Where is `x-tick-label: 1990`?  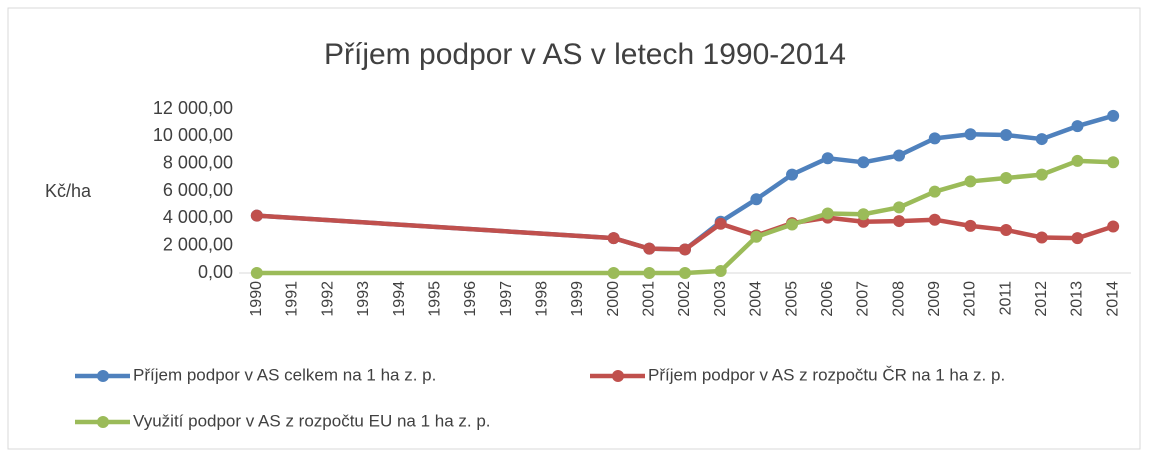 x-tick-label: 1990 is located at coordinates (256, 299).